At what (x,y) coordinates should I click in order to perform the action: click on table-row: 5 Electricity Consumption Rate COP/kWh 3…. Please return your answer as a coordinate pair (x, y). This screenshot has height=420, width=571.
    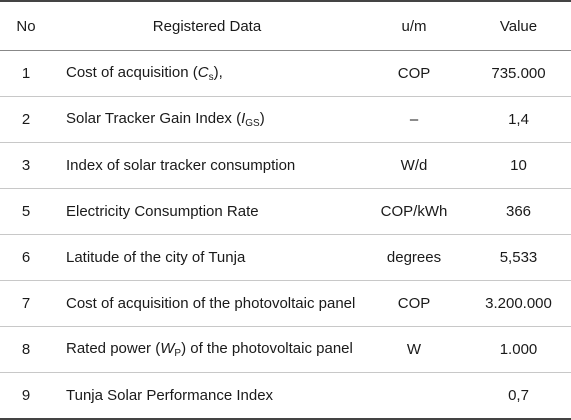
    Looking at the image, I should click on (285, 211).